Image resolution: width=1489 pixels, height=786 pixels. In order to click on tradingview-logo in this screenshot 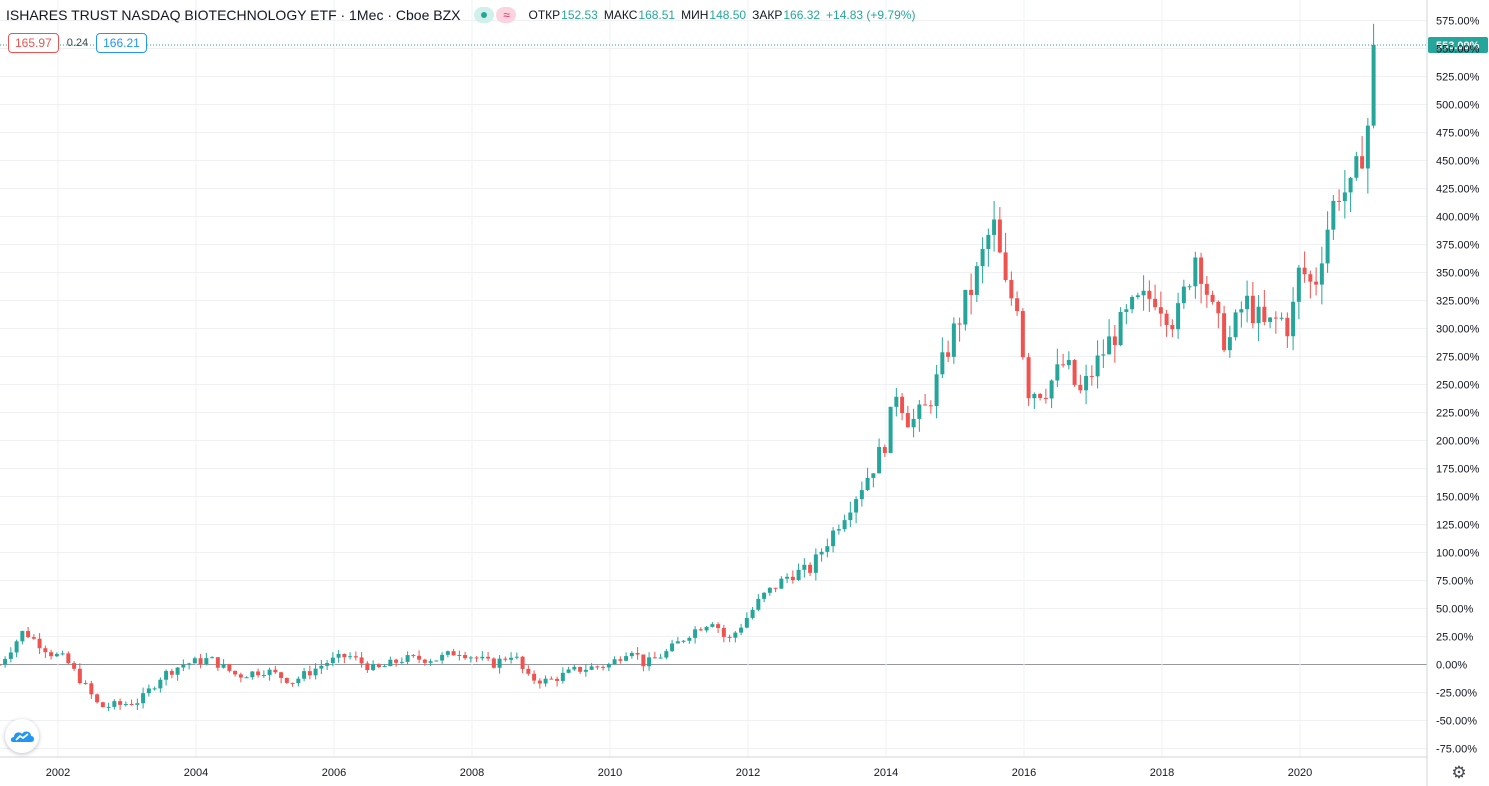, I will do `click(22, 736)`.